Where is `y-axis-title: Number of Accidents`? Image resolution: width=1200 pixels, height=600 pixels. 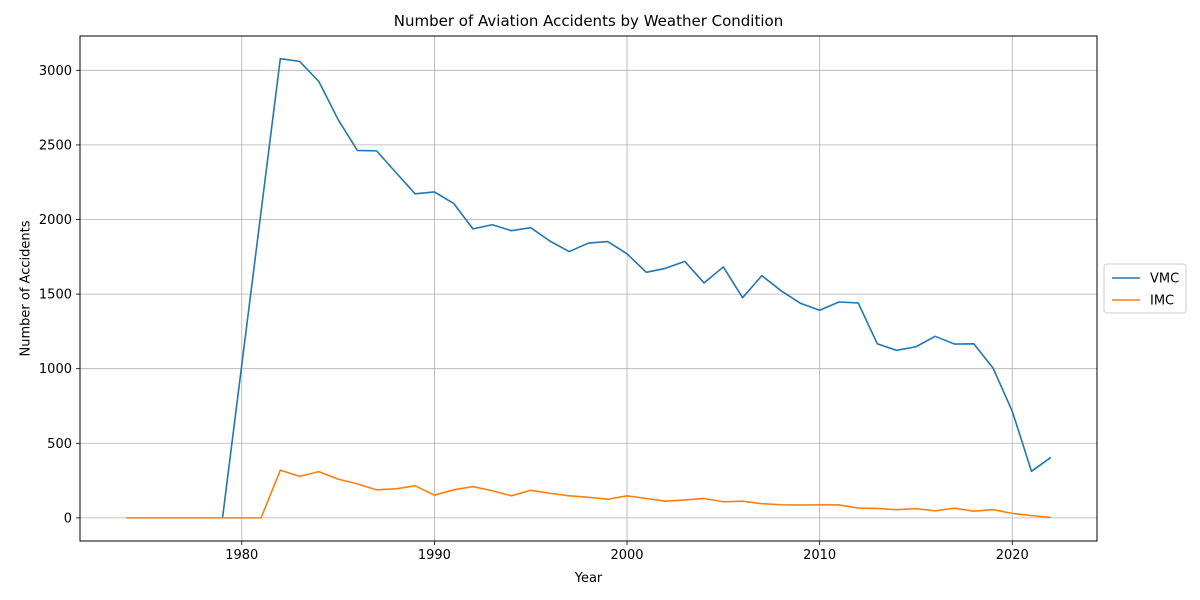 y-axis-title: Number of Accidents is located at coordinates (26, 288).